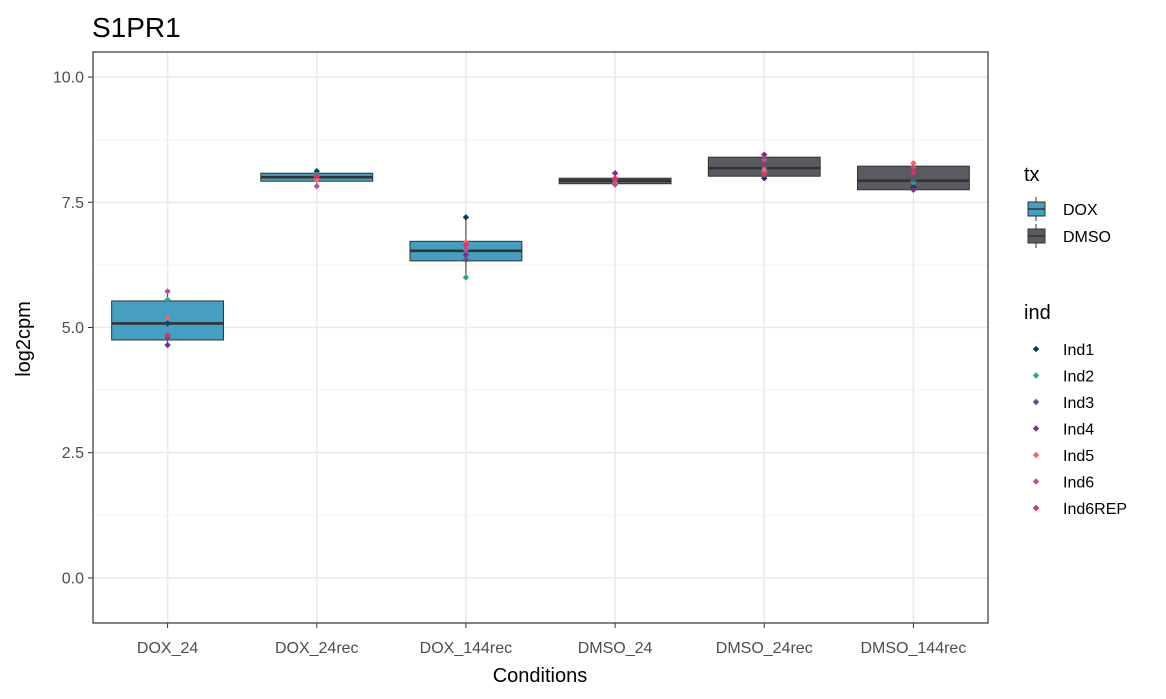  What do you see at coordinates (764, 648) in the screenshot?
I see `x-tick-label: DMSO_24rec` at bounding box center [764, 648].